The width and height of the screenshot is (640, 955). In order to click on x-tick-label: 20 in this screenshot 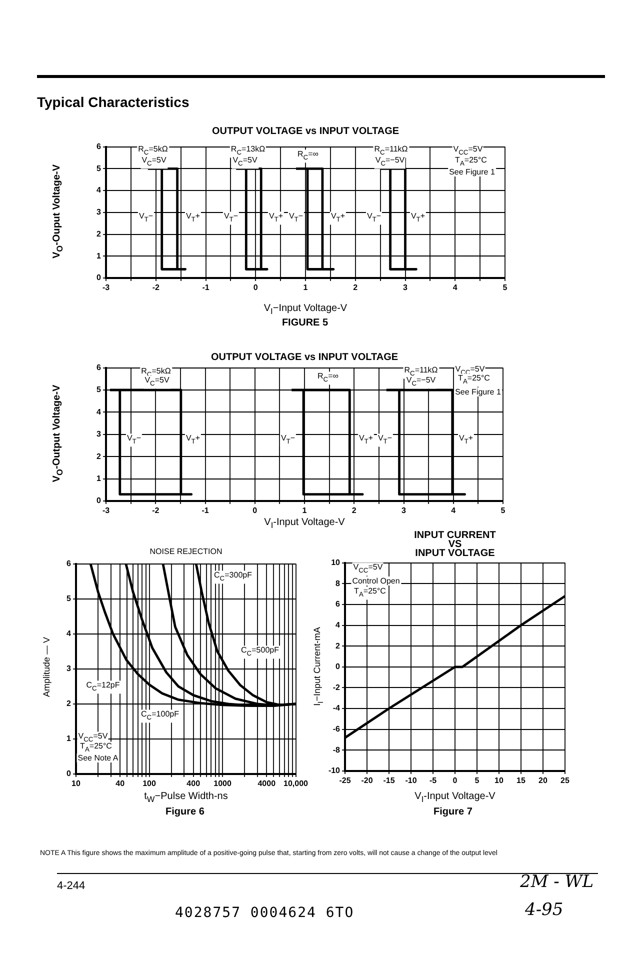, I will do `click(543, 781)`.